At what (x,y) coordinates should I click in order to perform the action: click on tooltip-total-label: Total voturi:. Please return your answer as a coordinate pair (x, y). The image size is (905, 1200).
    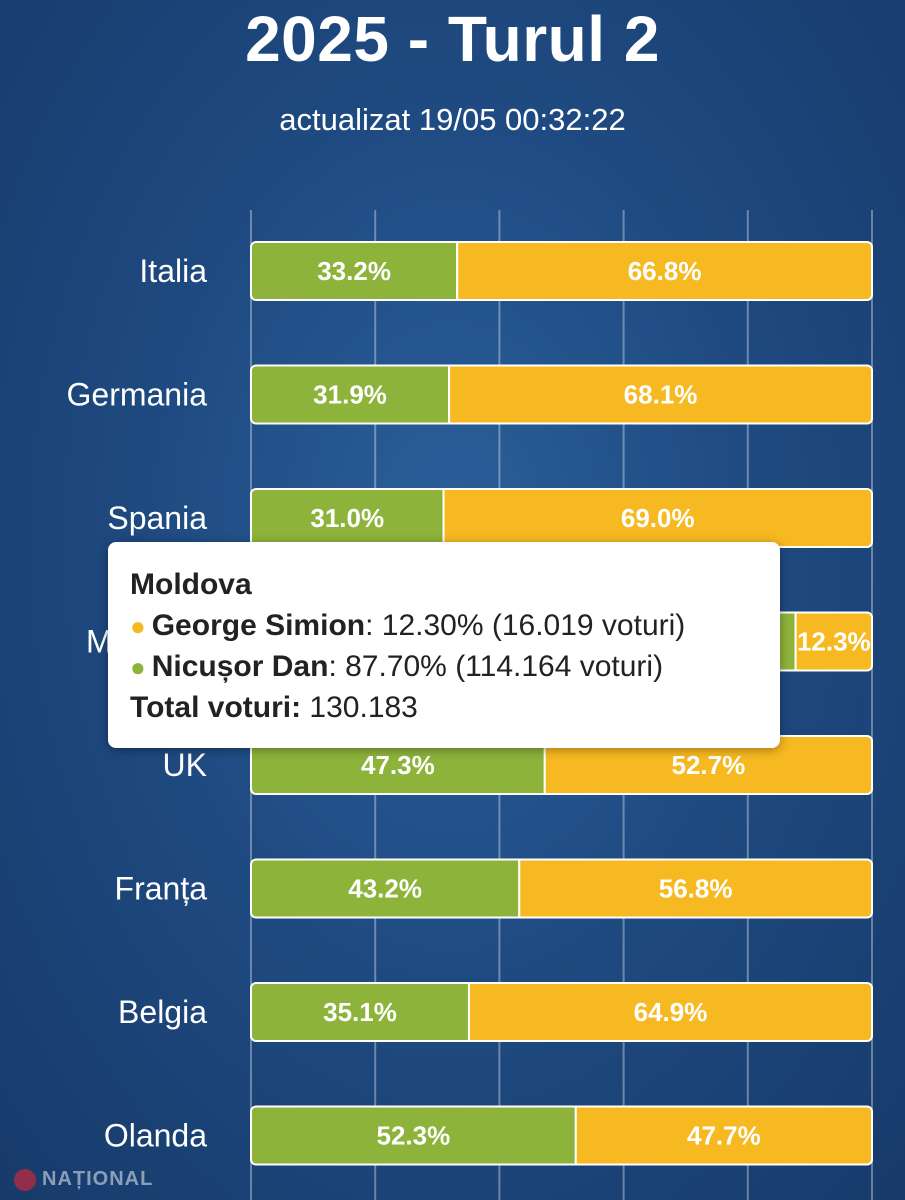
    Looking at the image, I should click on (216, 707).